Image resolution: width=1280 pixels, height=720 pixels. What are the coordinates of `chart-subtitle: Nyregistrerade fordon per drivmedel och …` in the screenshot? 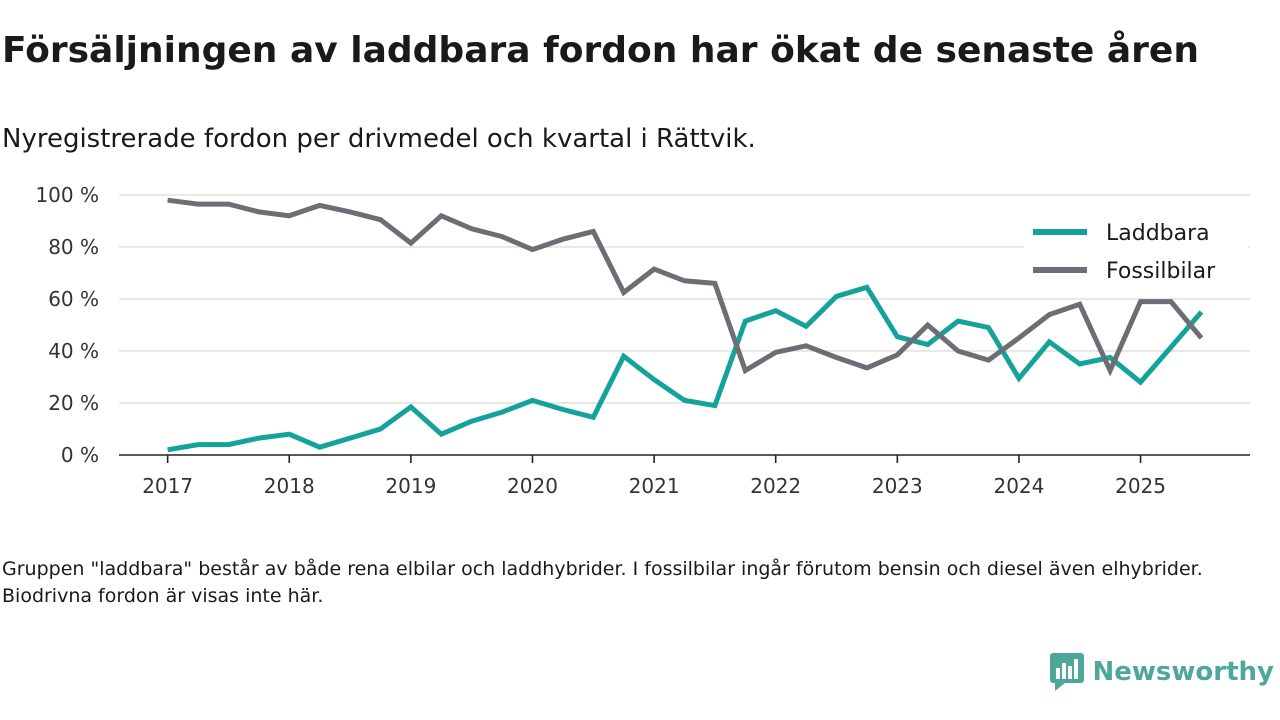 It's located at (379, 139).